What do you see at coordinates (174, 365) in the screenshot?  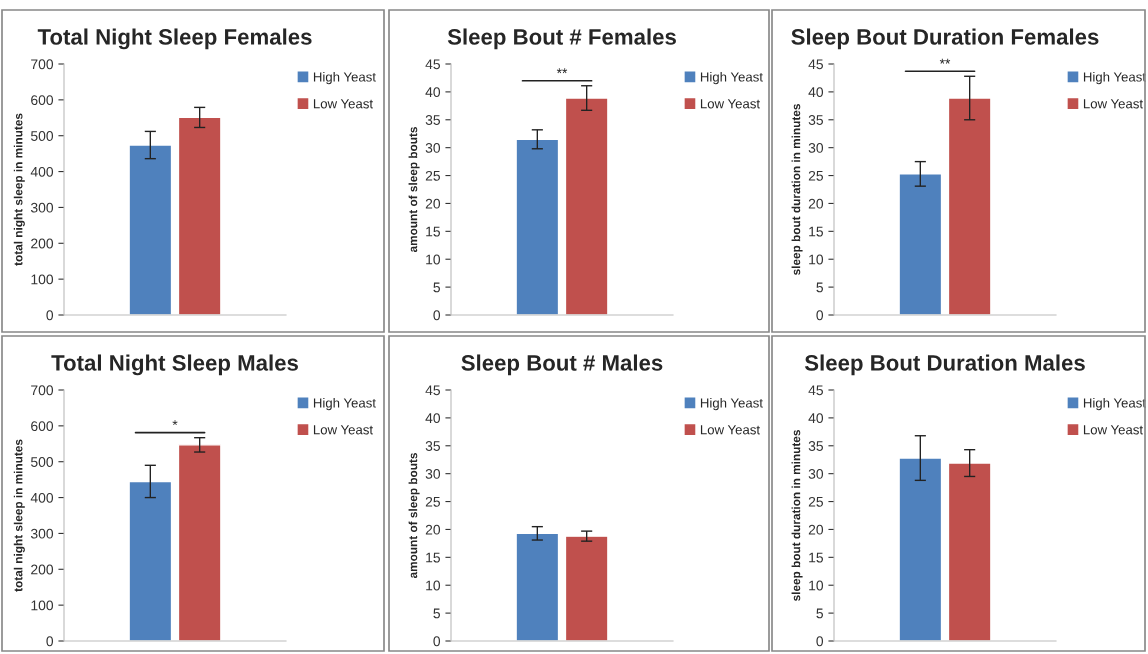 I see `chart-title: Total Night Sleep Males` at bounding box center [174, 365].